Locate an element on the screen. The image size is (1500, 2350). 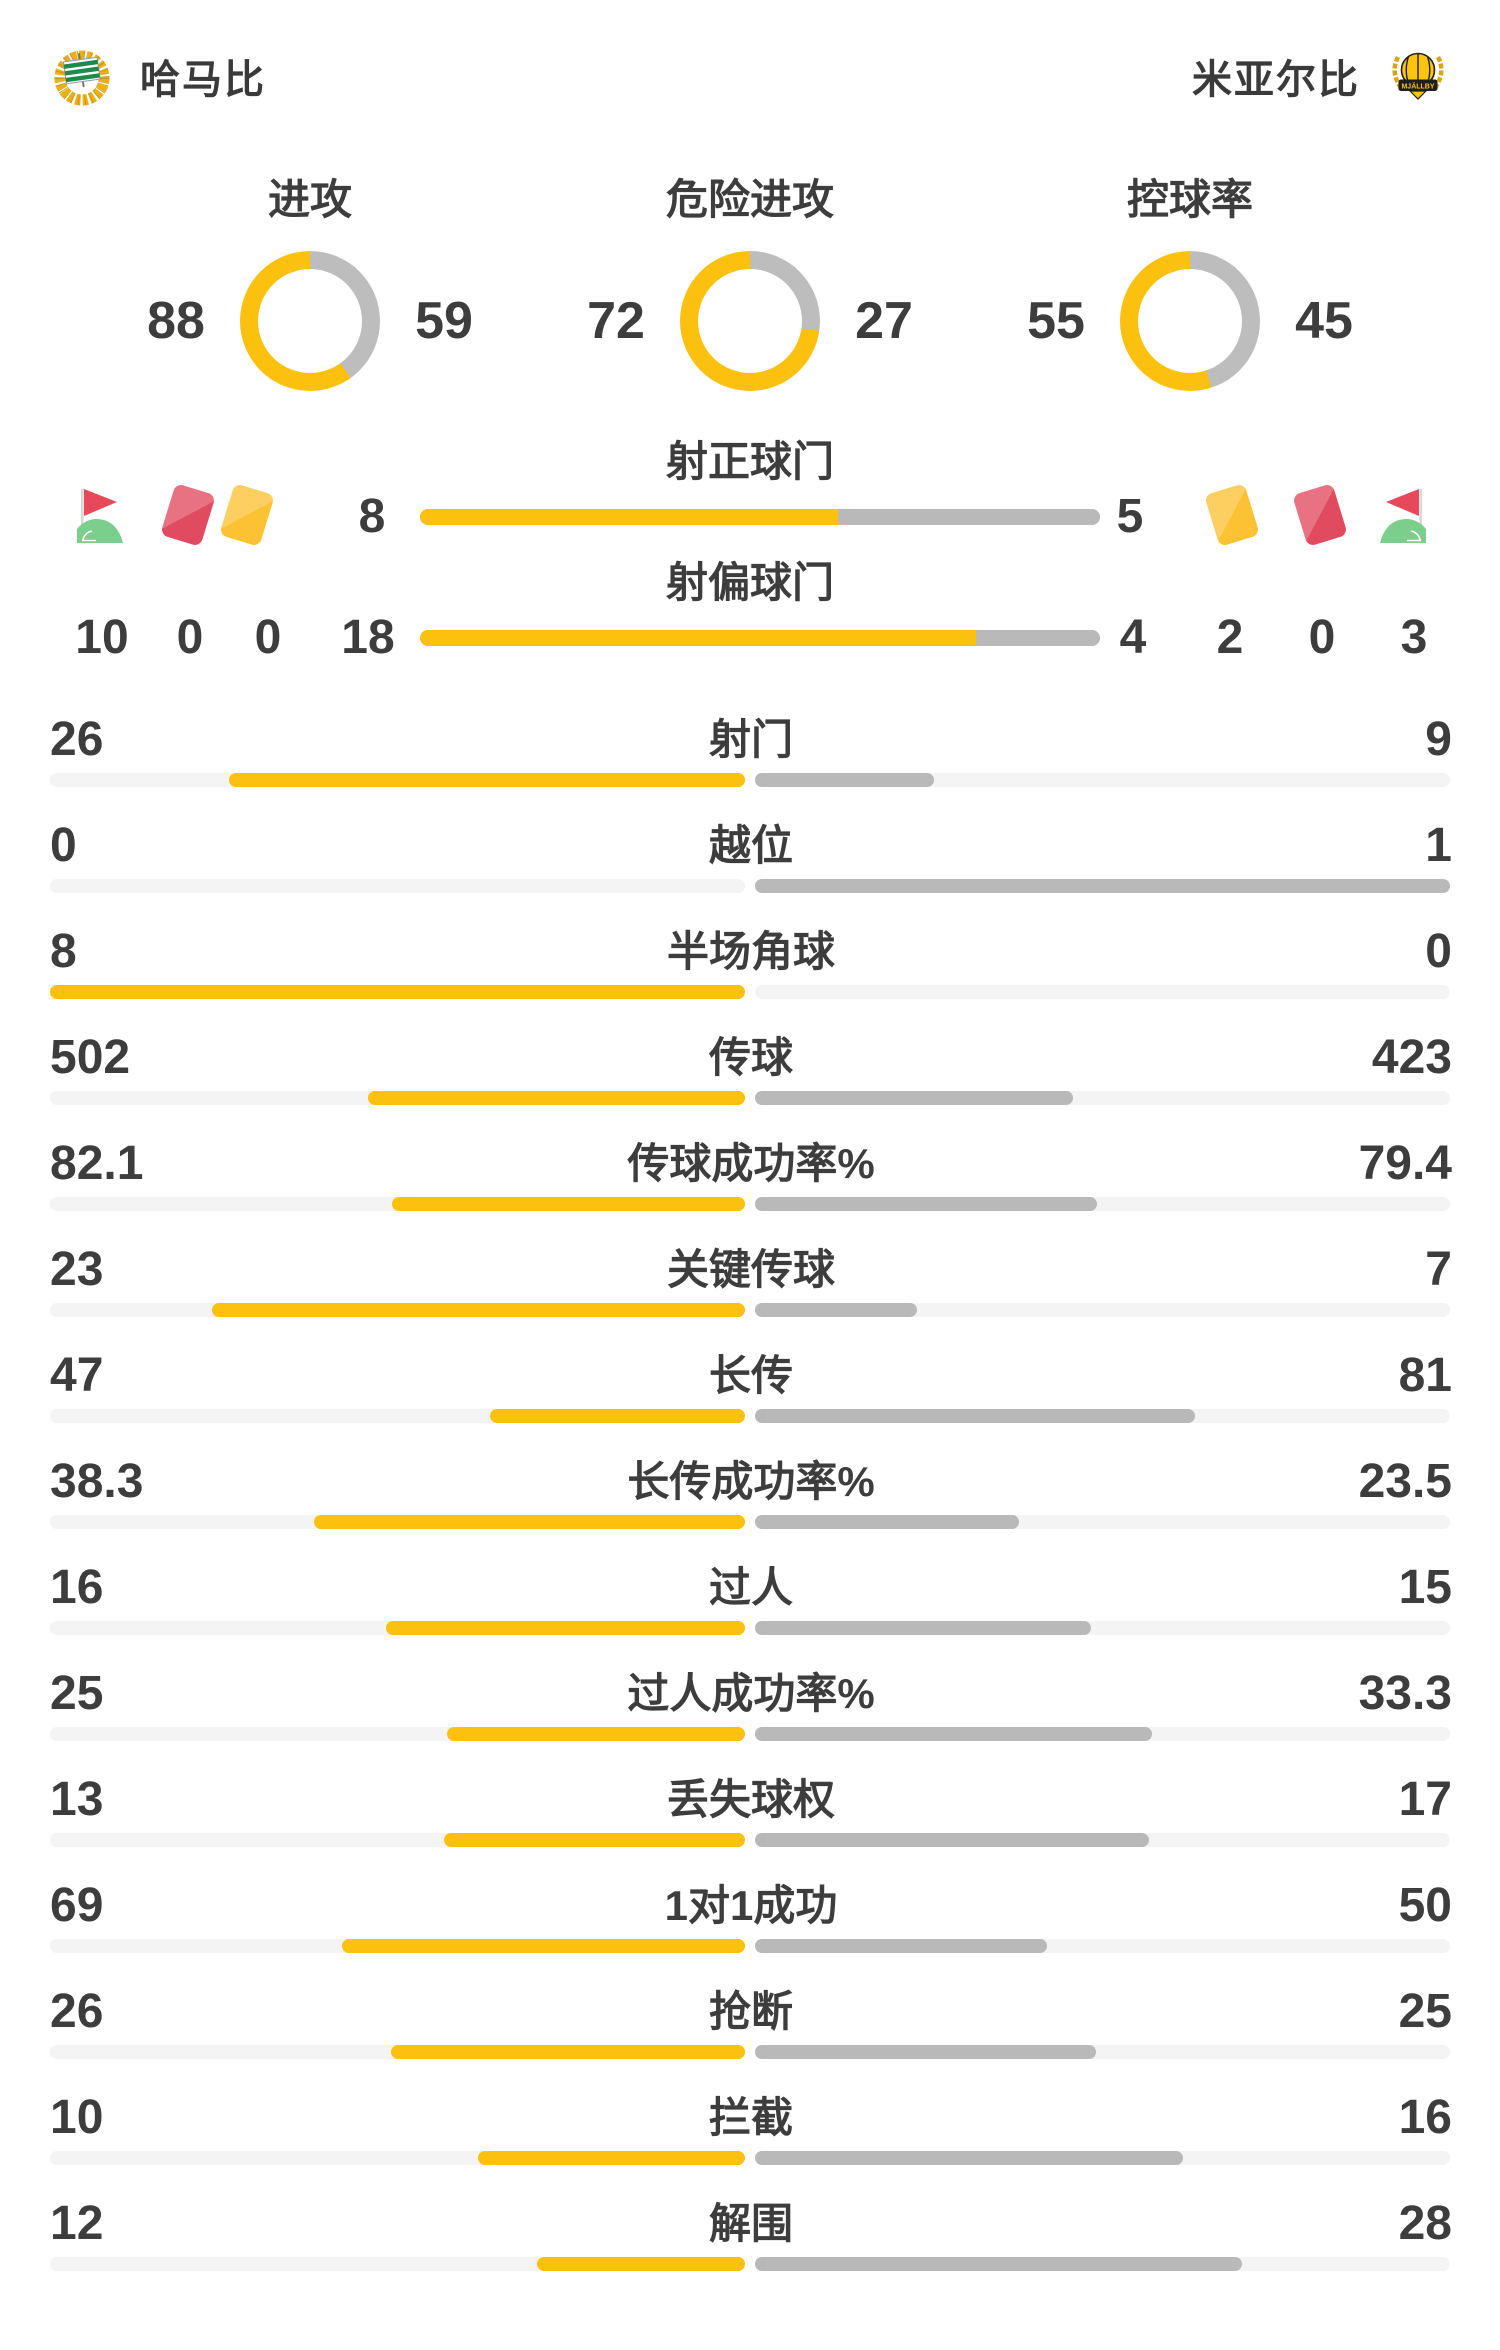
shots-on-target-home-fill is located at coordinates (629, 517).